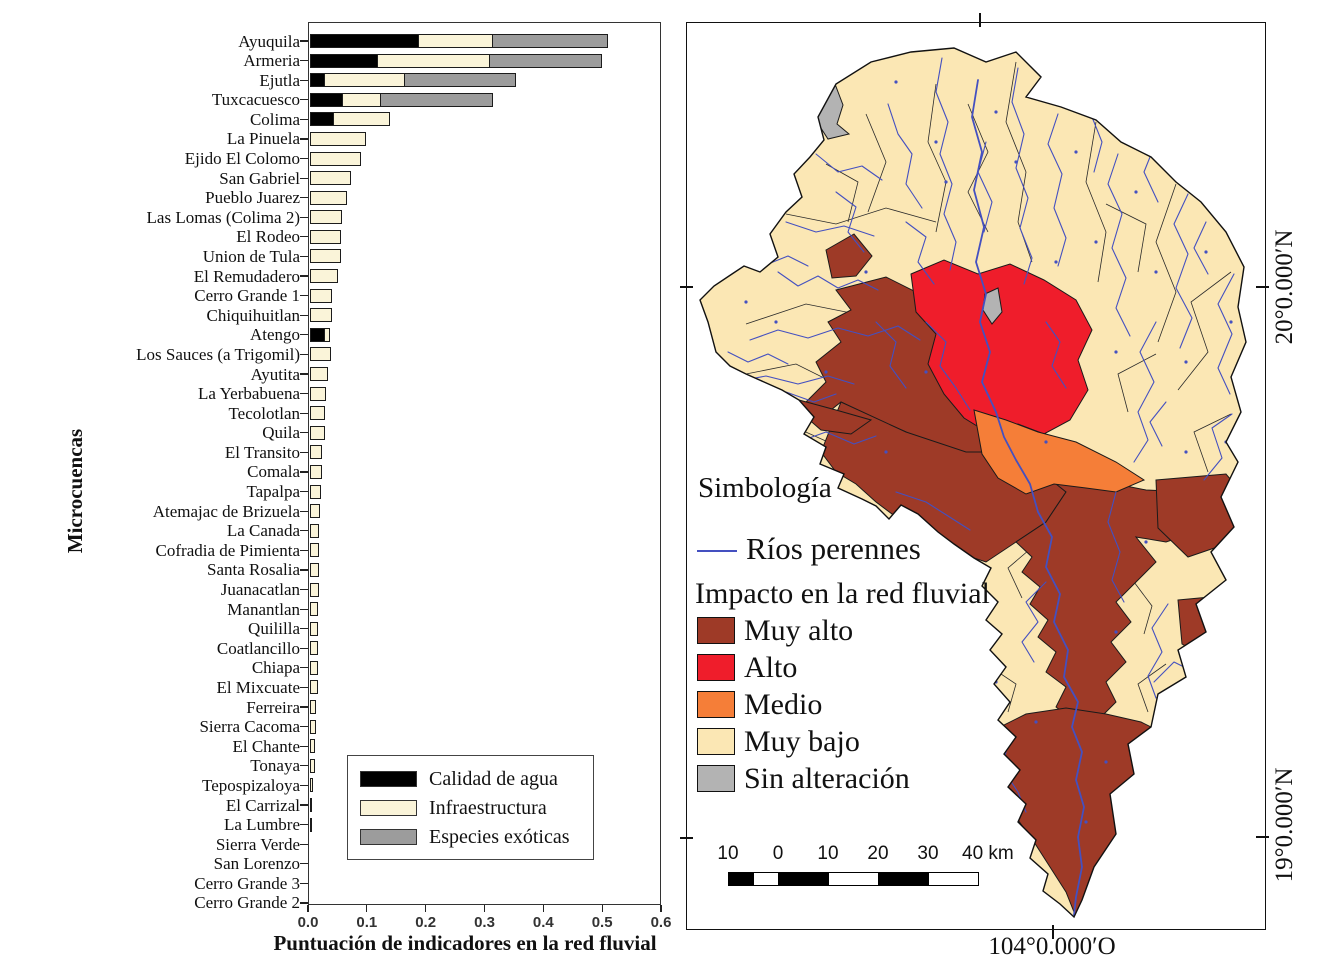 The width and height of the screenshot is (1323, 969). What do you see at coordinates (260, 590) in the screenshot?
I see `category-label: Juanacatlan` at bounding box center [260, 590].